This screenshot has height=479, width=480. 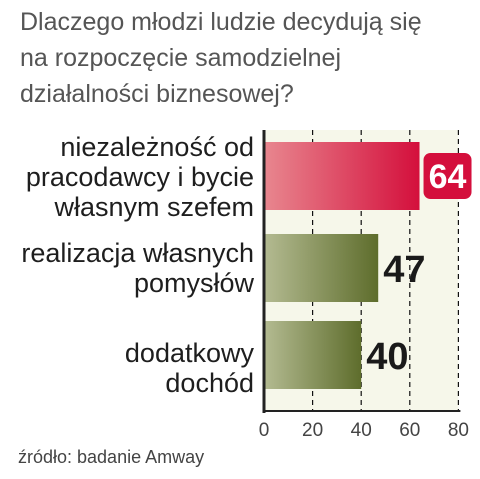 I want to click on x-tick-label-80: 80, so click(x=458, y=430).